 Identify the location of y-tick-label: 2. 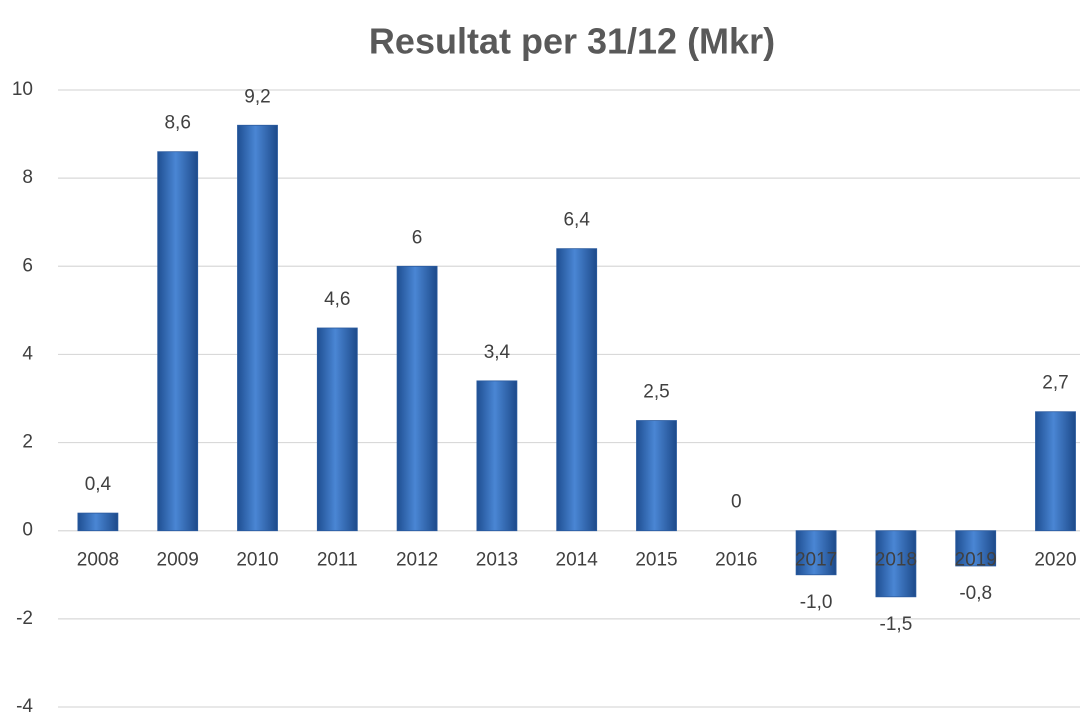
(27, 442).